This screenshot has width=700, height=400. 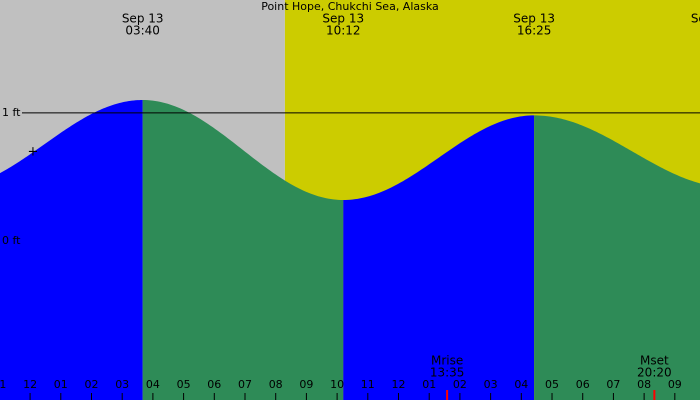 What do you see at coordinates (654, 373) in the screenshot?
I see `moon-time: 20:20` at bounding box center [654, 373].